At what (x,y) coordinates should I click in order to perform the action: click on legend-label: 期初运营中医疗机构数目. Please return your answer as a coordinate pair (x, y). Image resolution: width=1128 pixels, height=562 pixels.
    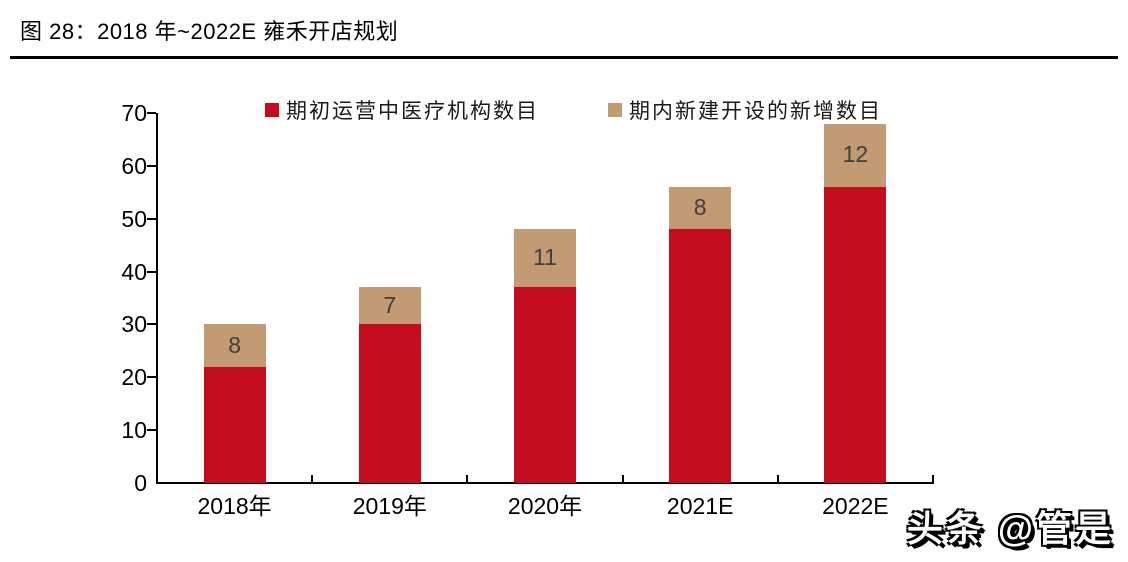
    Looking at the image, I should click on (412, 111).